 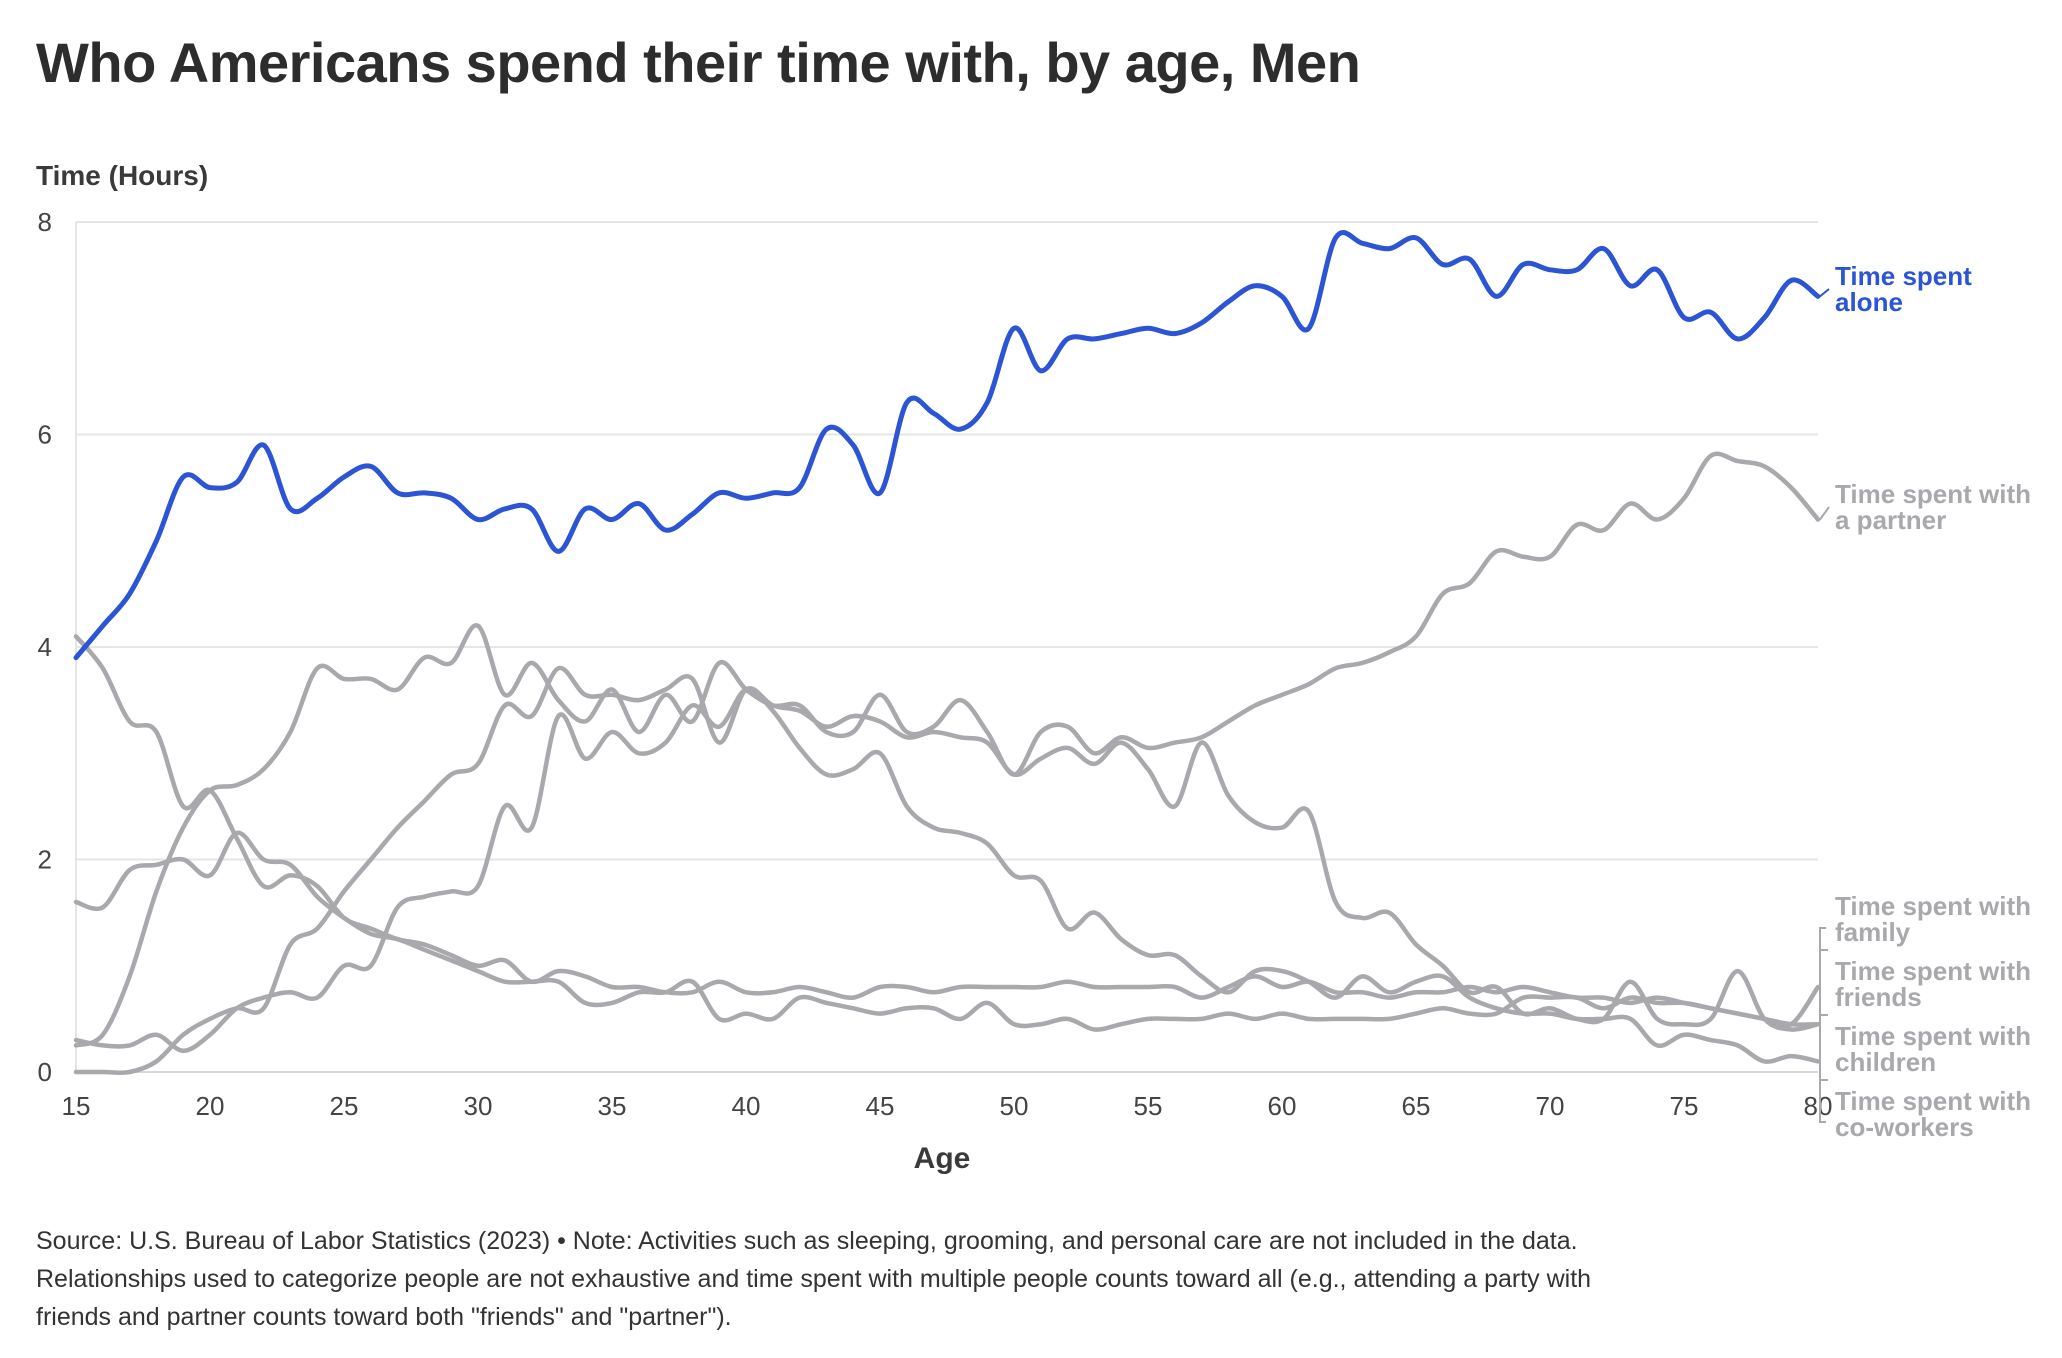 What do you see at coordinates (1890, 520) in the screenshot?
I see `series-label-line: a partner` at bounding box center [1890, 520].